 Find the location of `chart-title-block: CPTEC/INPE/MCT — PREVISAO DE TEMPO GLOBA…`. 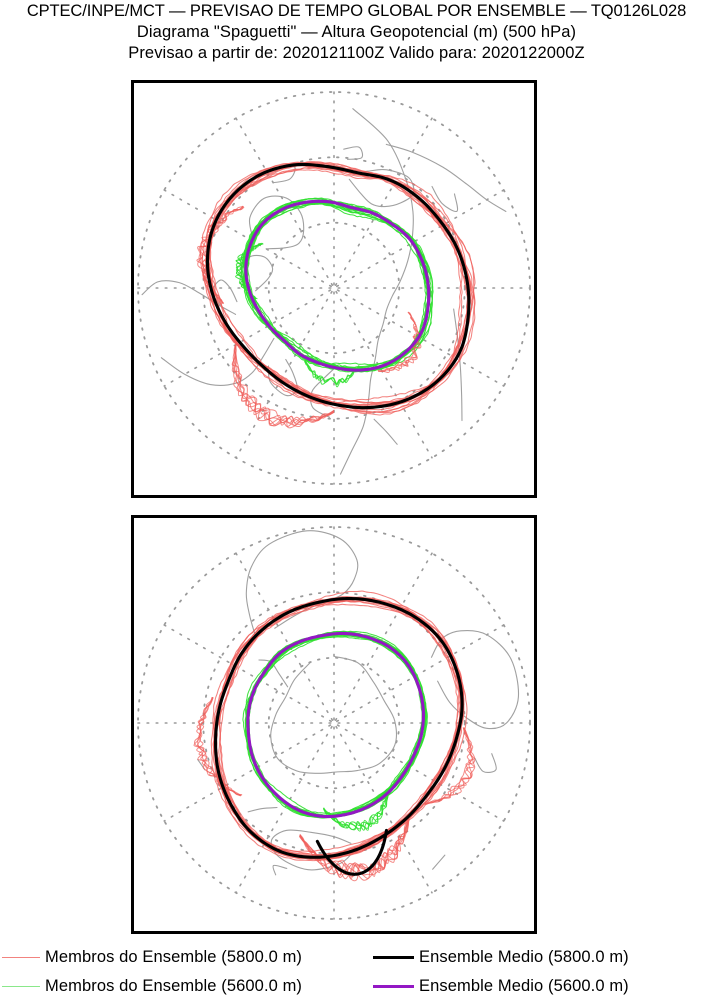

chart-title-block: CPTEC/INPE/MCT — PREVISAO DE TEMPO GLOBA… is located at coordinates (356, 32).